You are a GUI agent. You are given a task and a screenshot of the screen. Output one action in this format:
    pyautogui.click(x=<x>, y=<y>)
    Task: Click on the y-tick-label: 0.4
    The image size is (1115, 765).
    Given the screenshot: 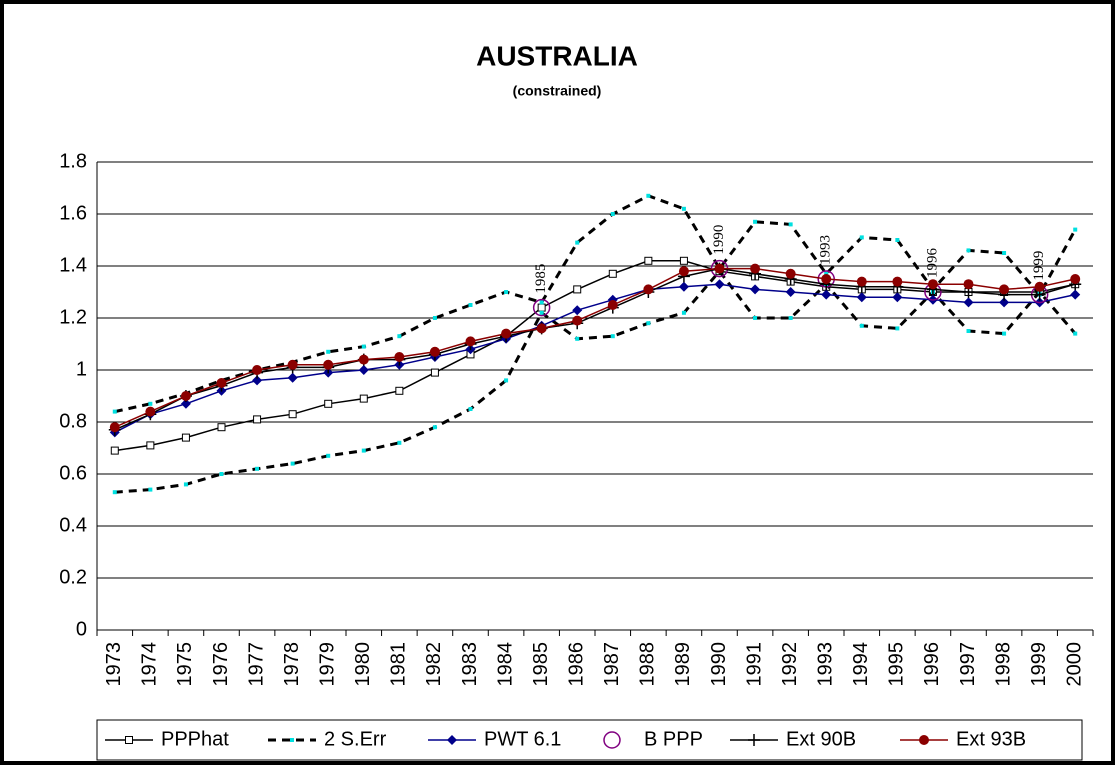 What is the action you would take?
    pyautogui.click(x=73, y=525)
    